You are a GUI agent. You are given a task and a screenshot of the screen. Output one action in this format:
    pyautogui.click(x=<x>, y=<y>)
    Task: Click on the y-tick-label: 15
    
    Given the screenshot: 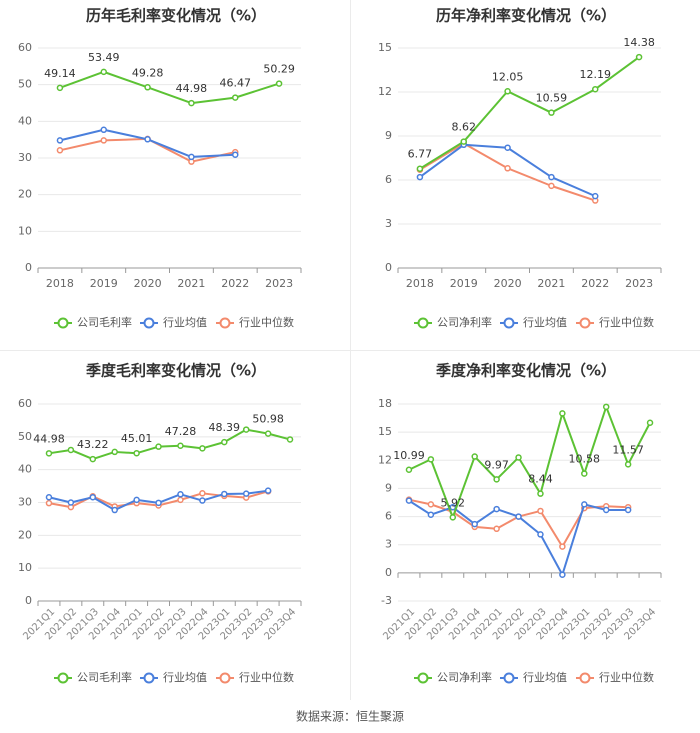 What is the action you would take?
    pyautogui.click(x=385, y=47)
    